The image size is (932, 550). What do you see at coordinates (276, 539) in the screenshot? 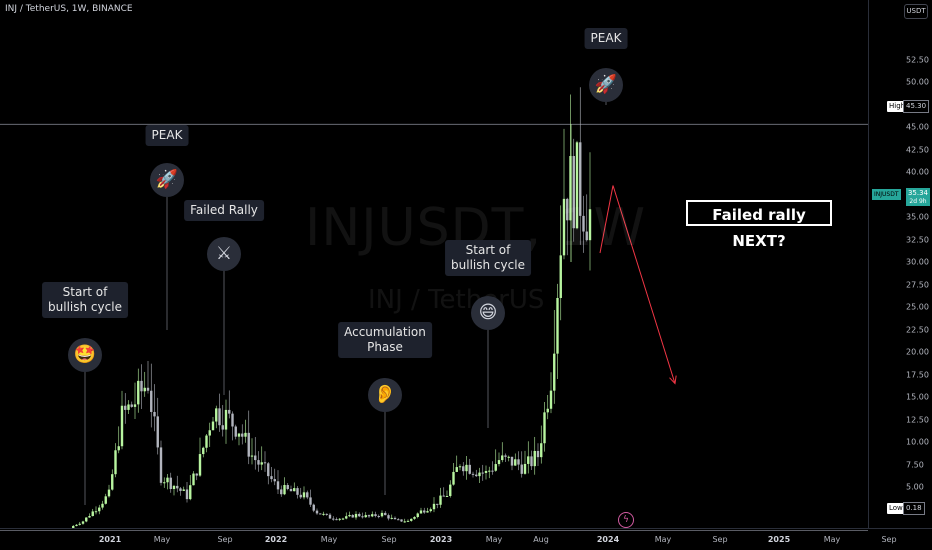
I see `time-tick: 2022` at bounding box center [276, 539].